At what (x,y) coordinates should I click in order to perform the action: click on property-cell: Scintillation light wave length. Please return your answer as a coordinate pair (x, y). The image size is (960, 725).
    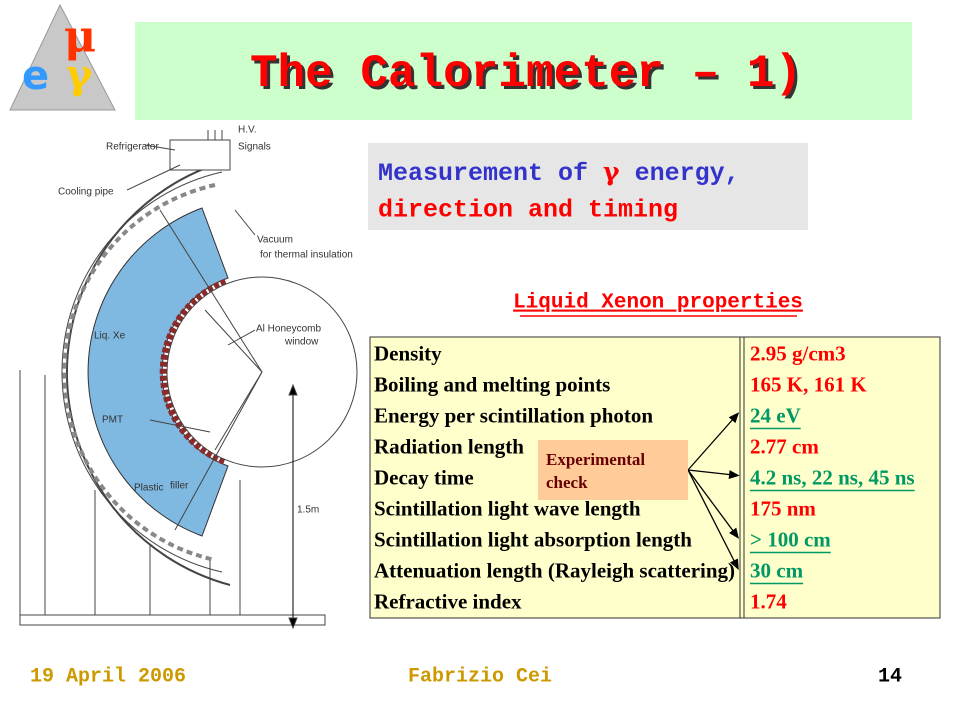
    Looking at the image, I should click on (507, 508).